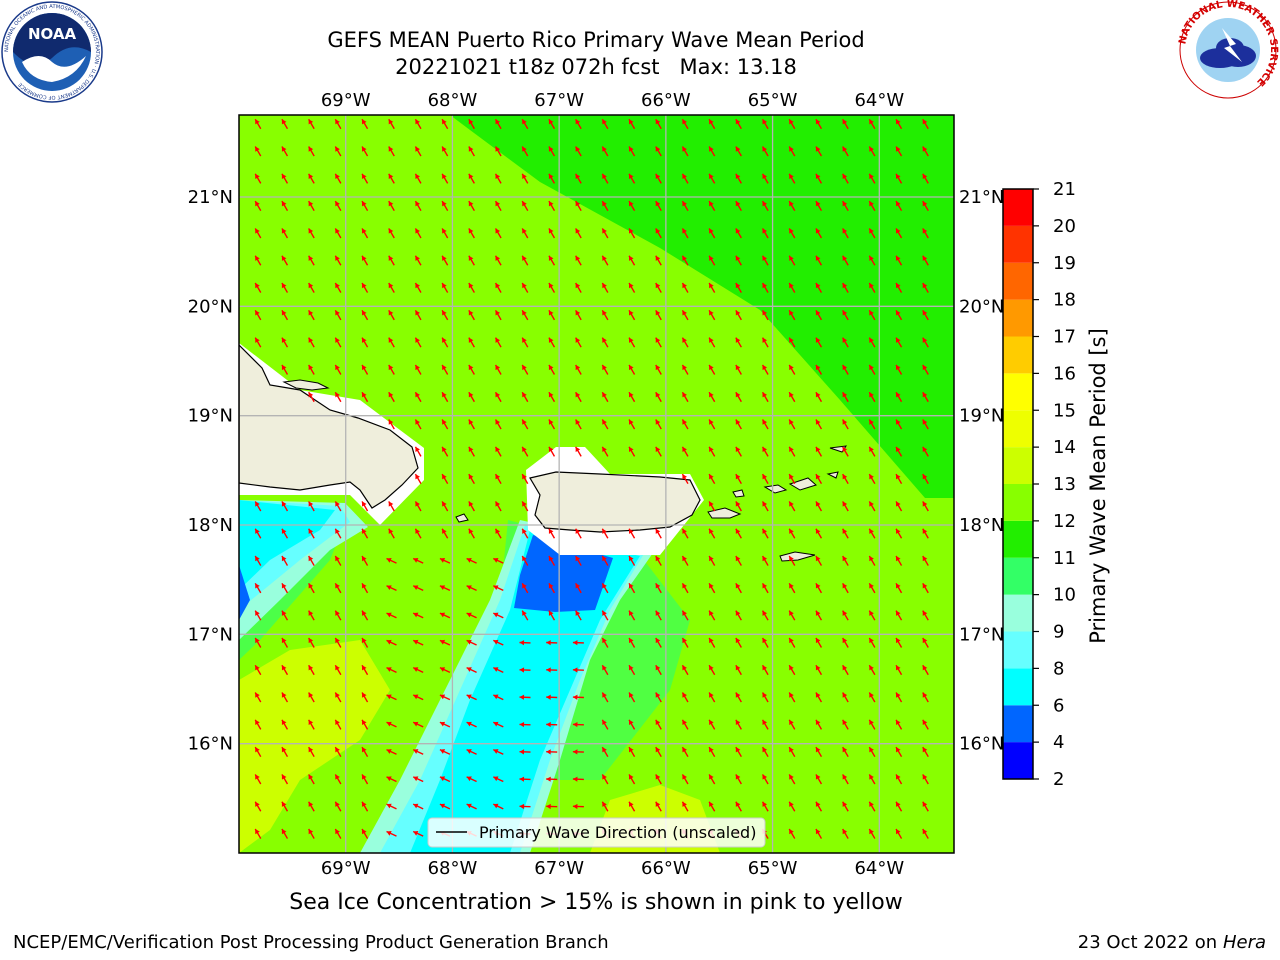 The width and height of the screenshot is (1280, 960). Describe the element at coordinates (1058, 705) in the screenshot. I see `colorbar-tick-label: 6` at that location.